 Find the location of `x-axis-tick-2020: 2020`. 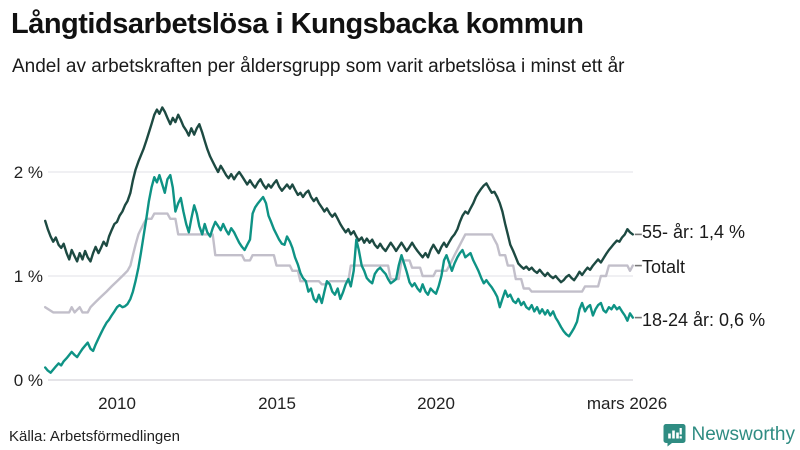

x-axis-tick-2020: 2020 is located at coordinates (436, 403).